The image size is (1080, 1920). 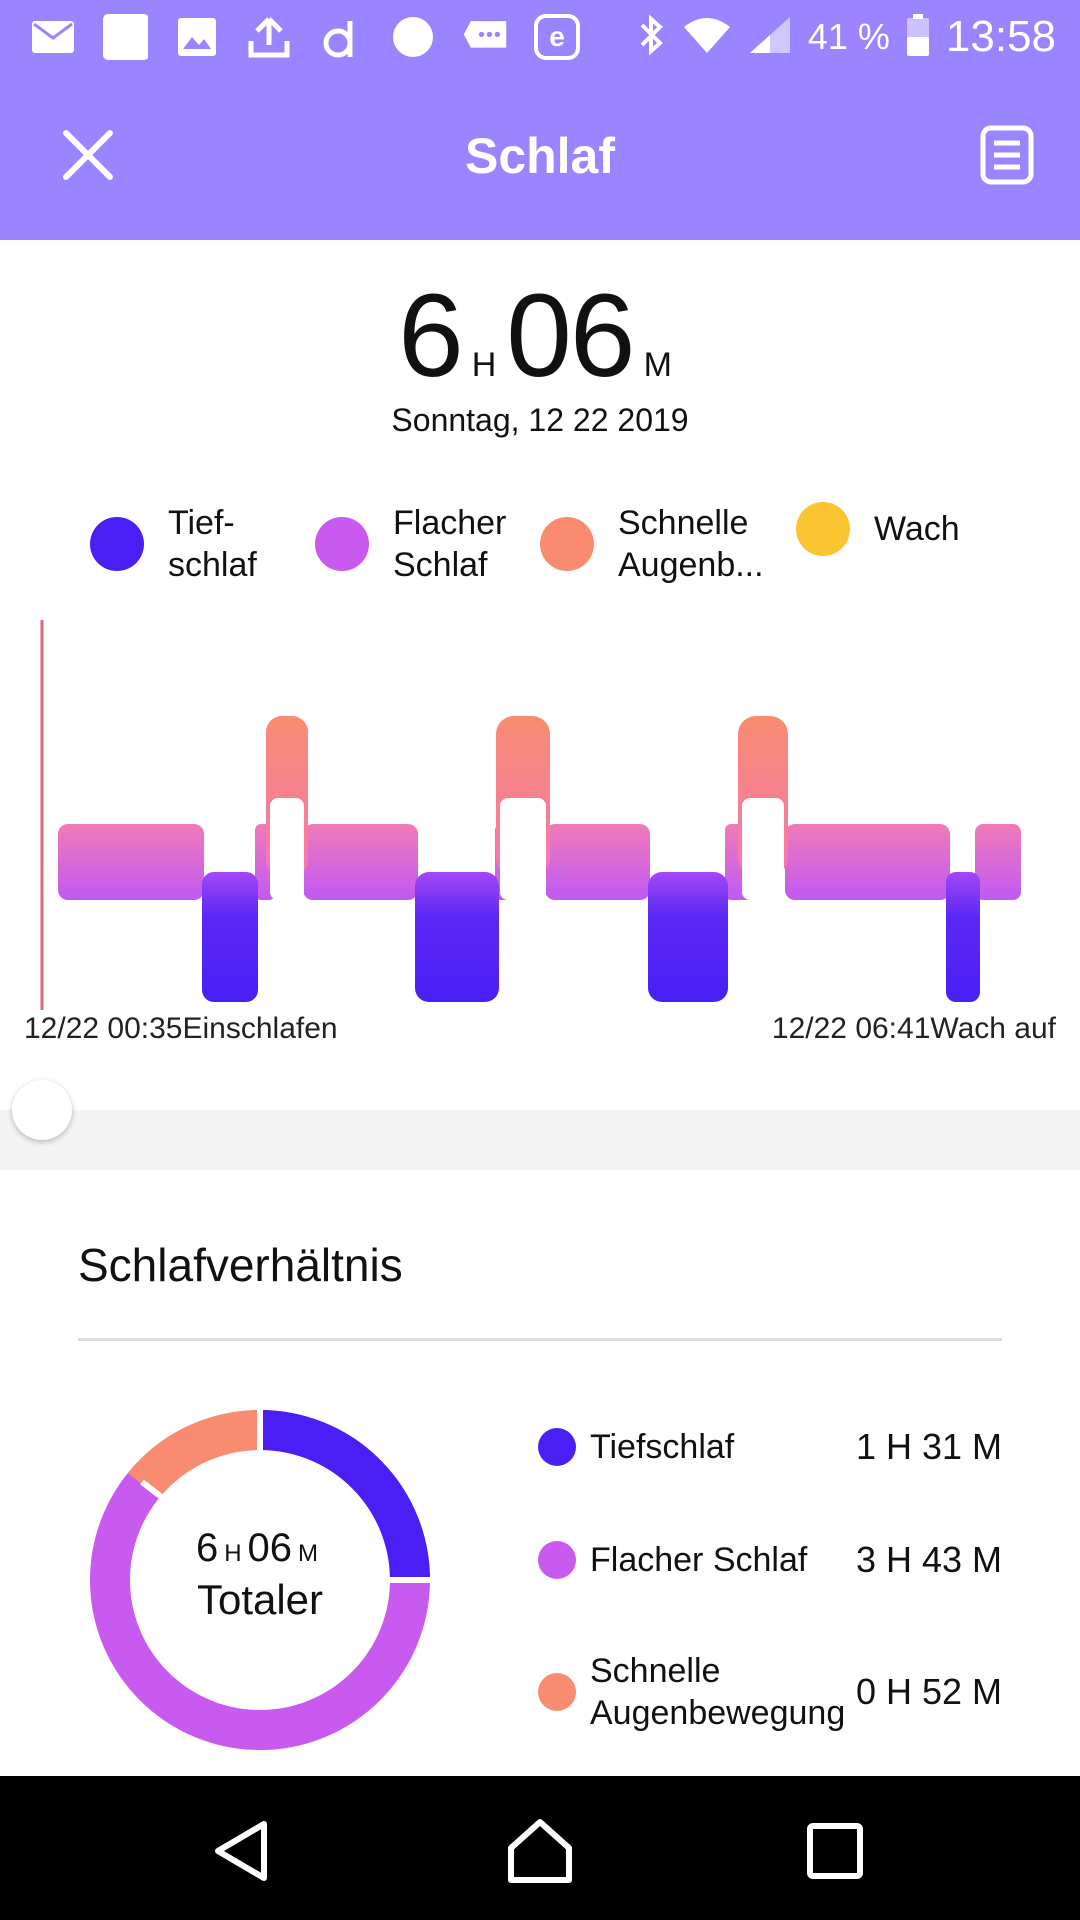 What do you see at coordinates (657, 365) in the screenshot?
I see `duration-minutes-unit: M` at bounding box center [657, 365].